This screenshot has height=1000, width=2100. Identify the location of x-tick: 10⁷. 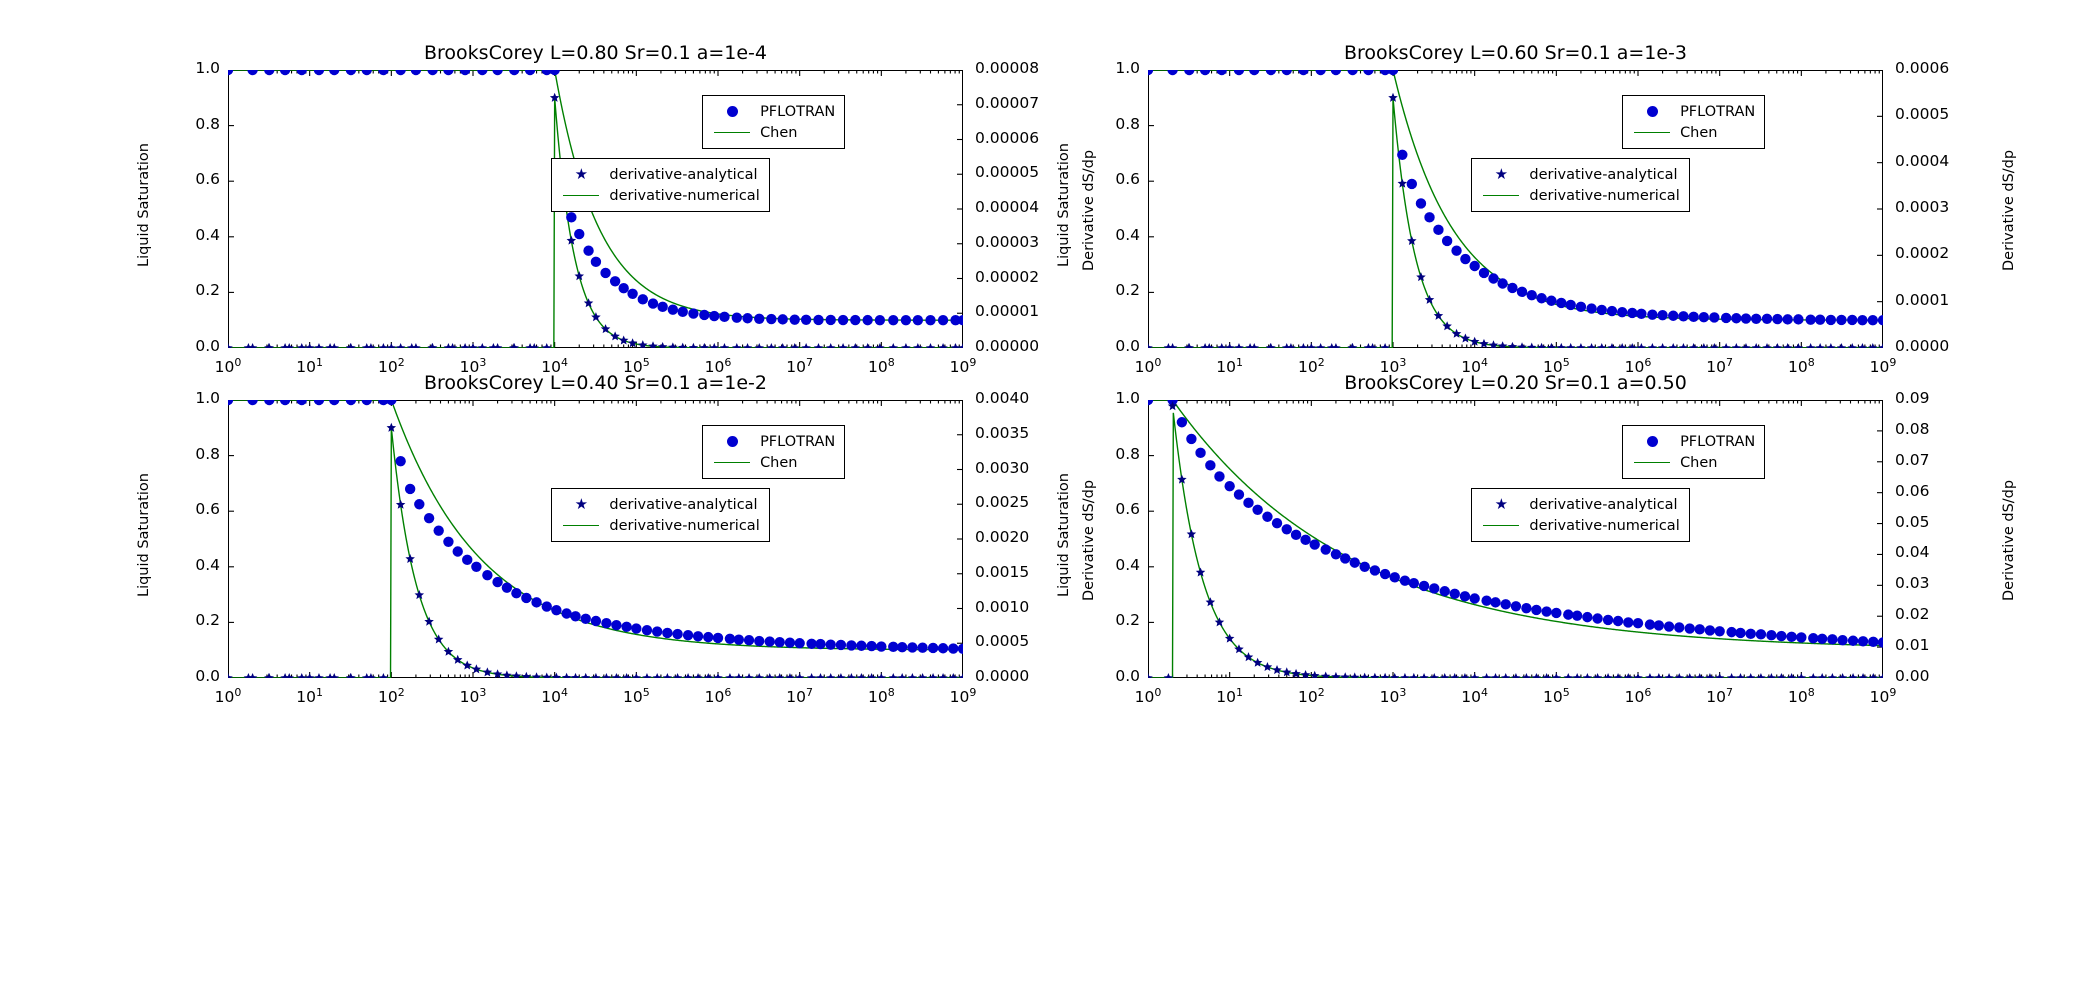
(1720, 696).